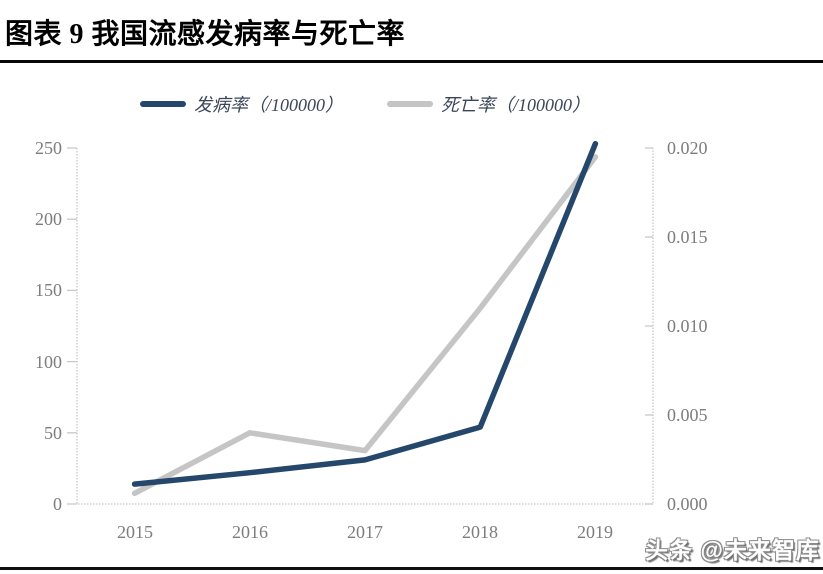 Image resolution: width=823 pixels, height=574 pixels. What do you see at coordinates (687, 415) in the screenshot?
I see `right-axis-tick-label: 0.005` at bounding box center [687, 415].